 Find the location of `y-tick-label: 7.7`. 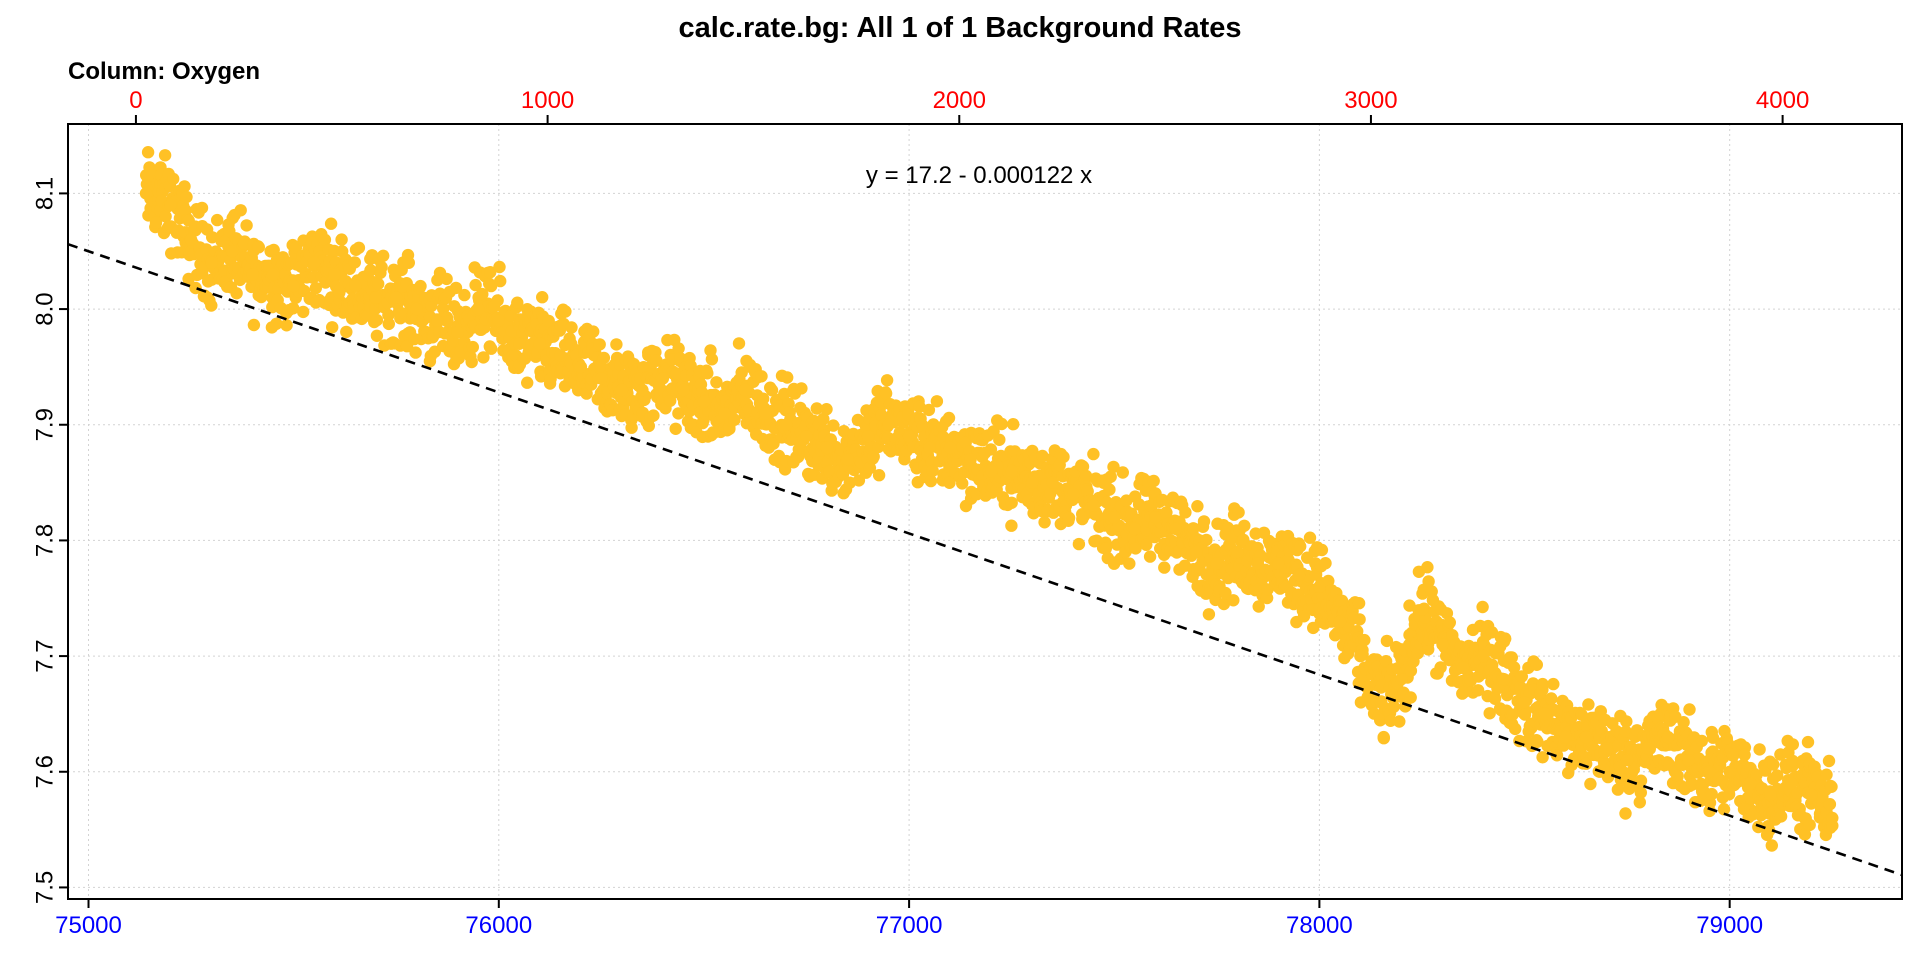

y-tick-label: 7.7 is located at coordinates (44, 655).